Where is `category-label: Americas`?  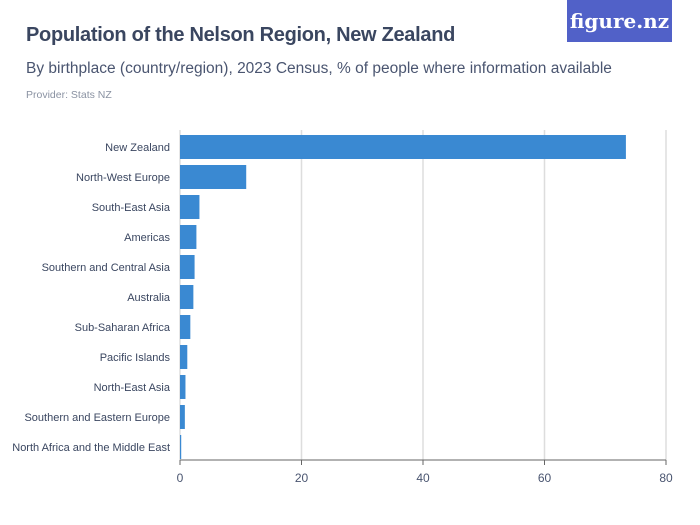
category-label: Americas is located at coordinates (147, 238).